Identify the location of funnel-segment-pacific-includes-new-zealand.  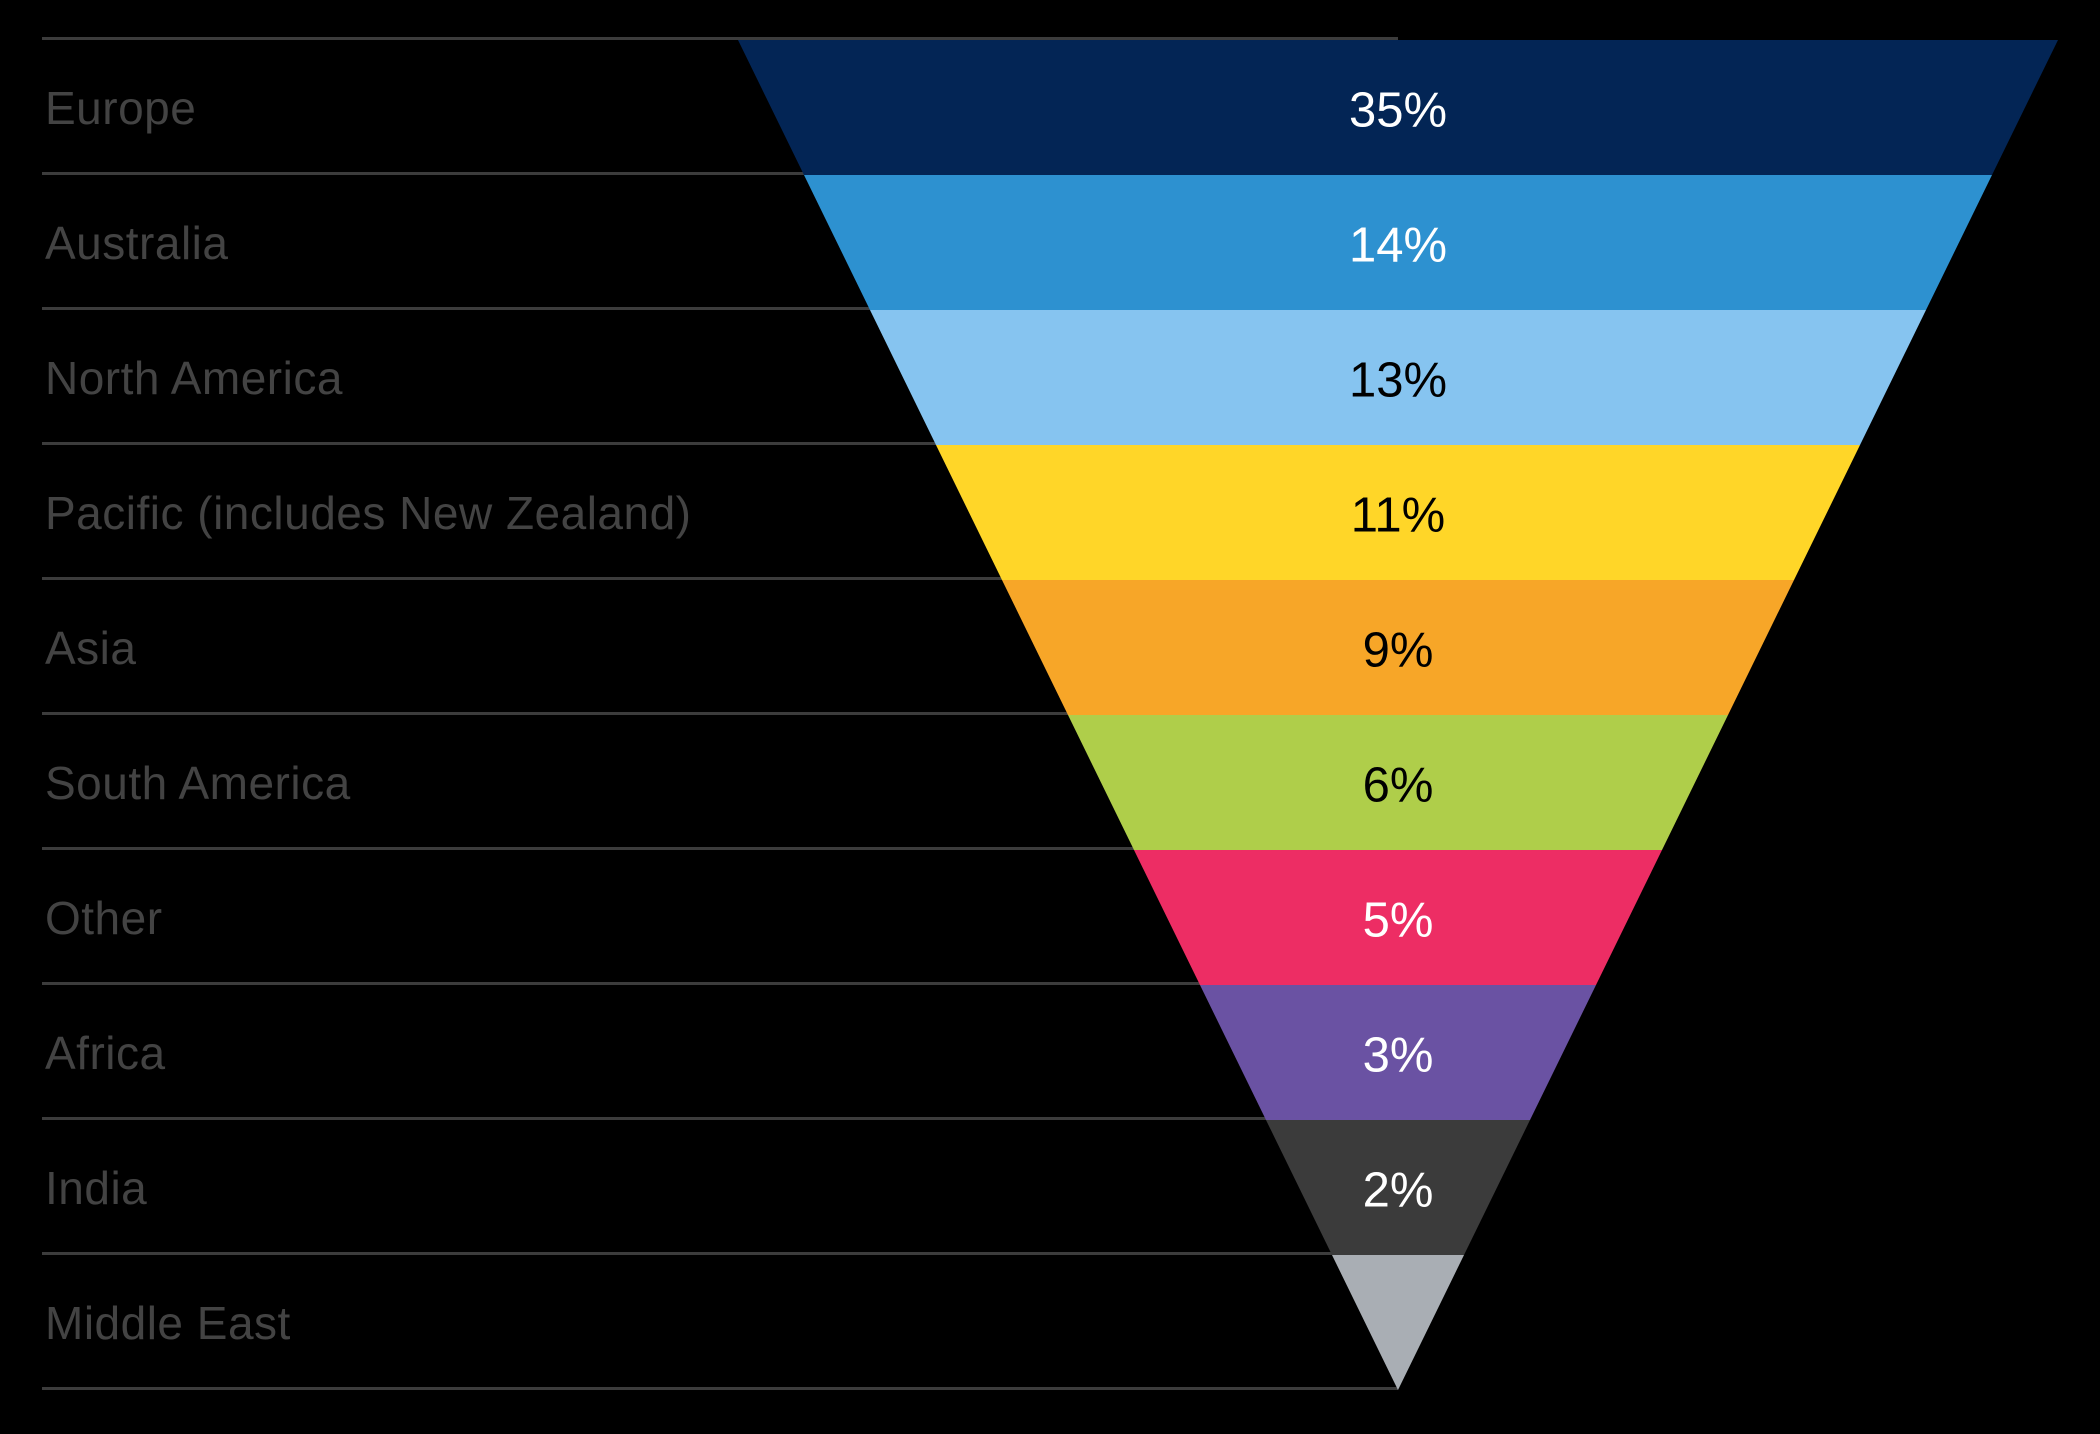
(1398, 512).